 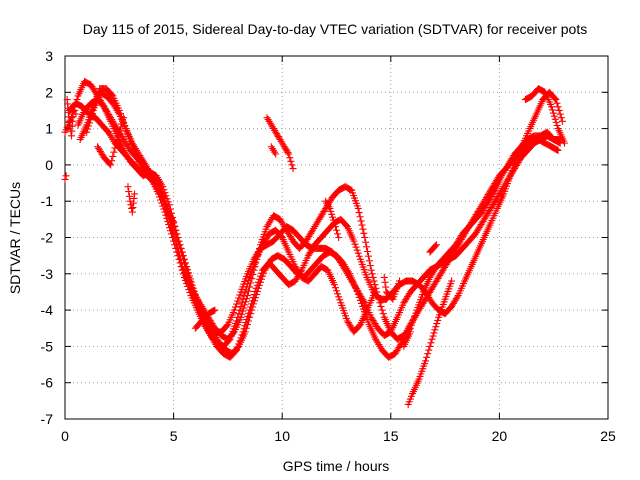 I want to click on y-tick-label: -7, so click(x=47, y=419).